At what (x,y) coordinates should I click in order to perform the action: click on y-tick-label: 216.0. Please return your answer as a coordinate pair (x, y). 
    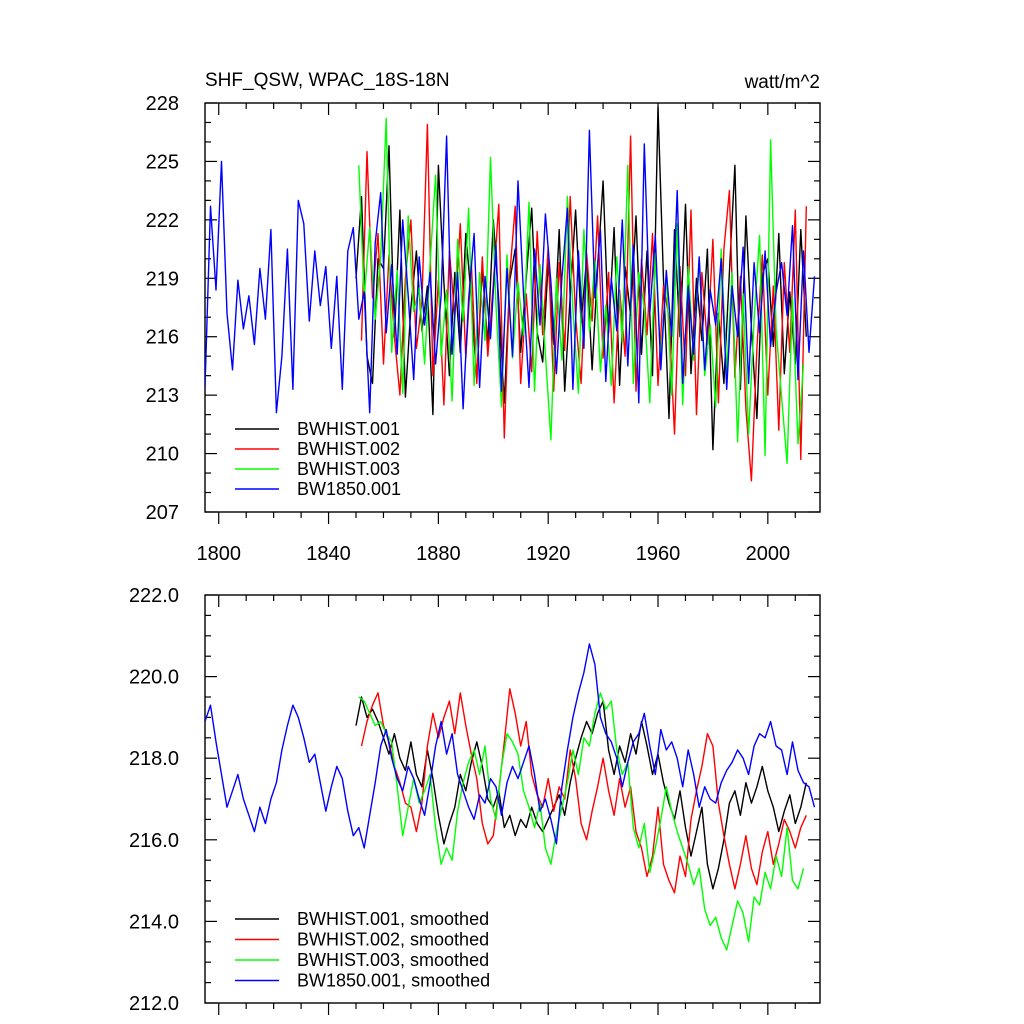
    Looking at the image, I should click on (154, 841).